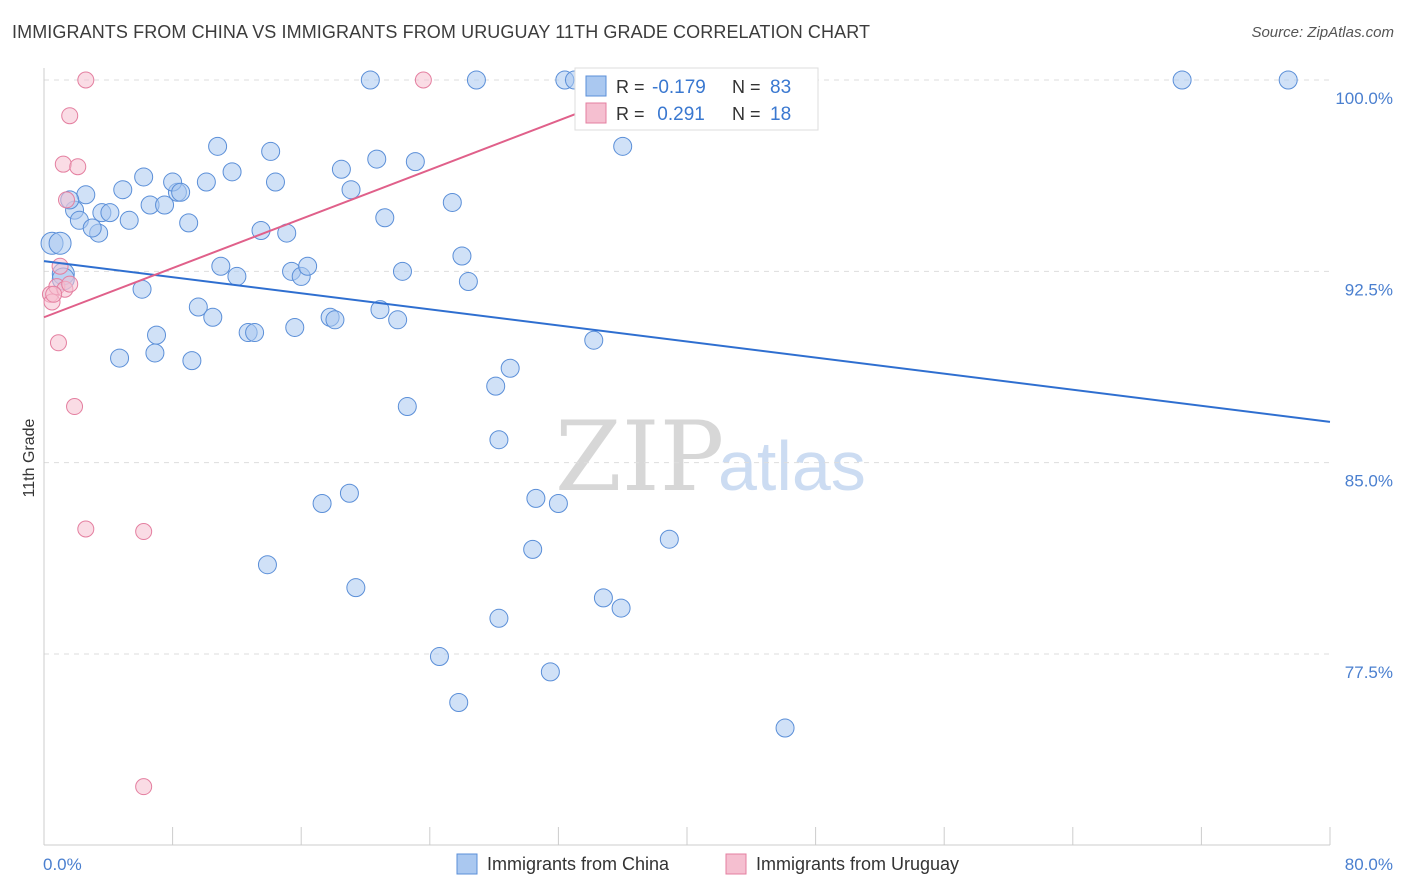  I want to click on y-tick-label-0: 100.0%, so click(1364, 98).